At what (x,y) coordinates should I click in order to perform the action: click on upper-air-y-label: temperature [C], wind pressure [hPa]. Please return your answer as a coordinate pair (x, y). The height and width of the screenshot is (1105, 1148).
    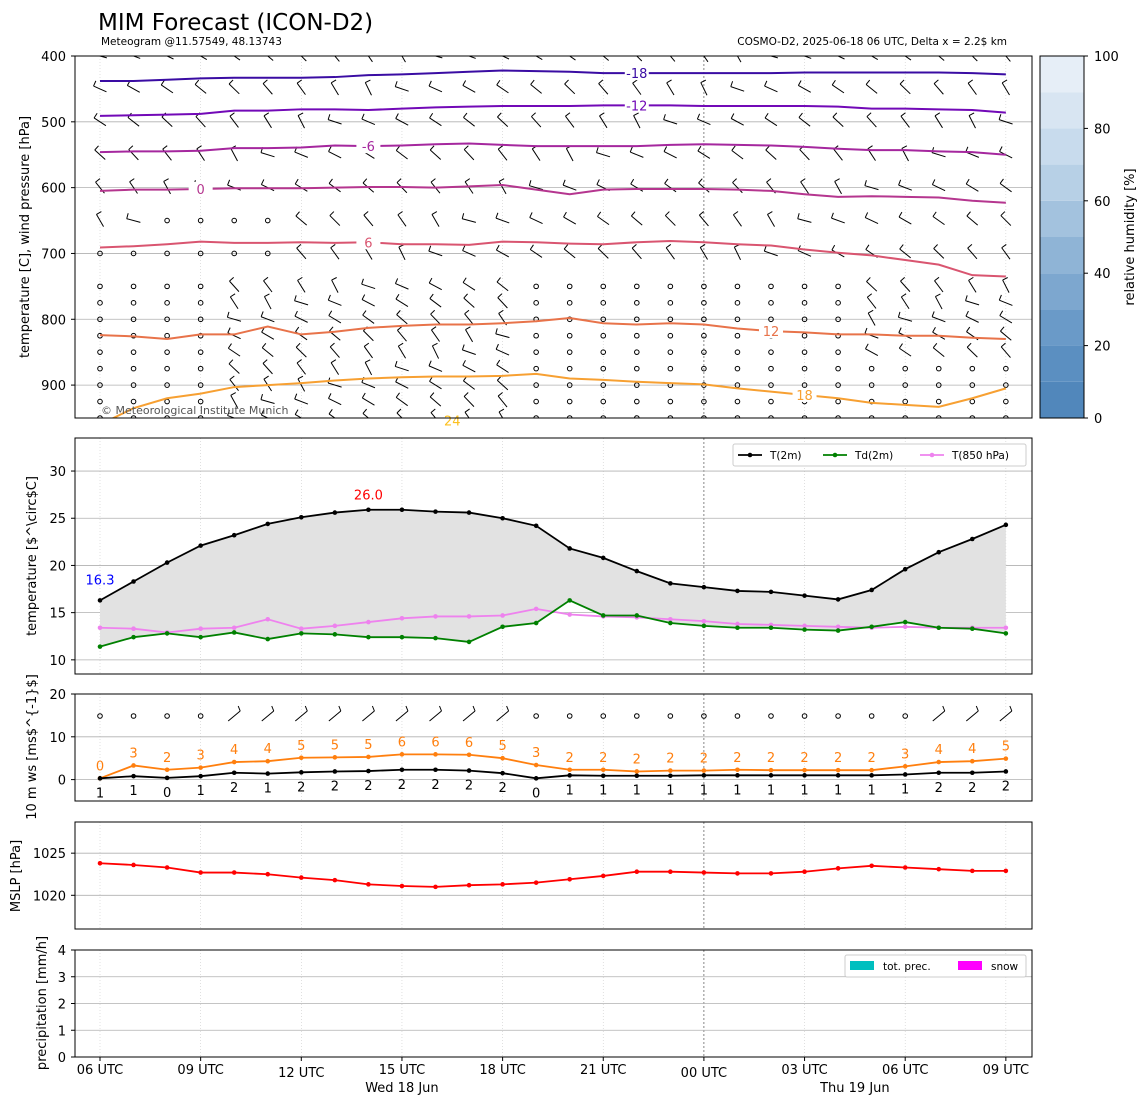
    Looking at the image, I should click on (25, 237).